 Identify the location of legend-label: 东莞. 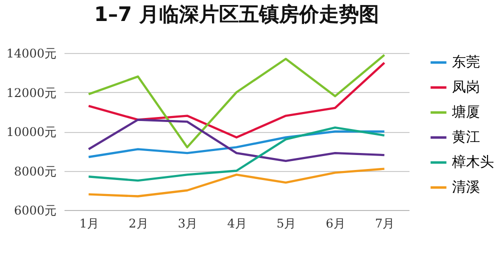
(466, 62).